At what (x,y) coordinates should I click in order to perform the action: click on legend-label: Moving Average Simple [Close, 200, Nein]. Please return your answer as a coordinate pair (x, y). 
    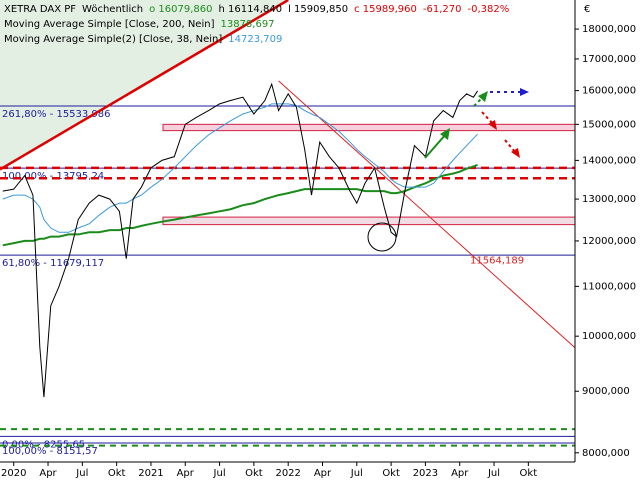
    Looking at the image, I should click on (109, 24).